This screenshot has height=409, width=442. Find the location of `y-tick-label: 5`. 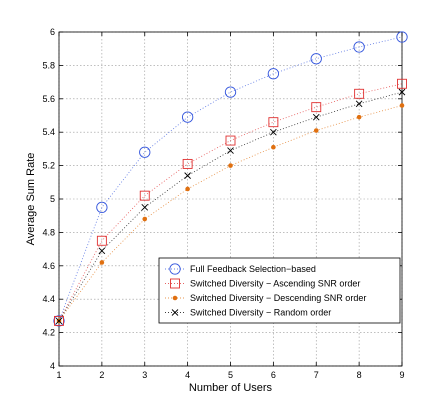

y-tick-label: 5 is located at coordinates (52, 199).